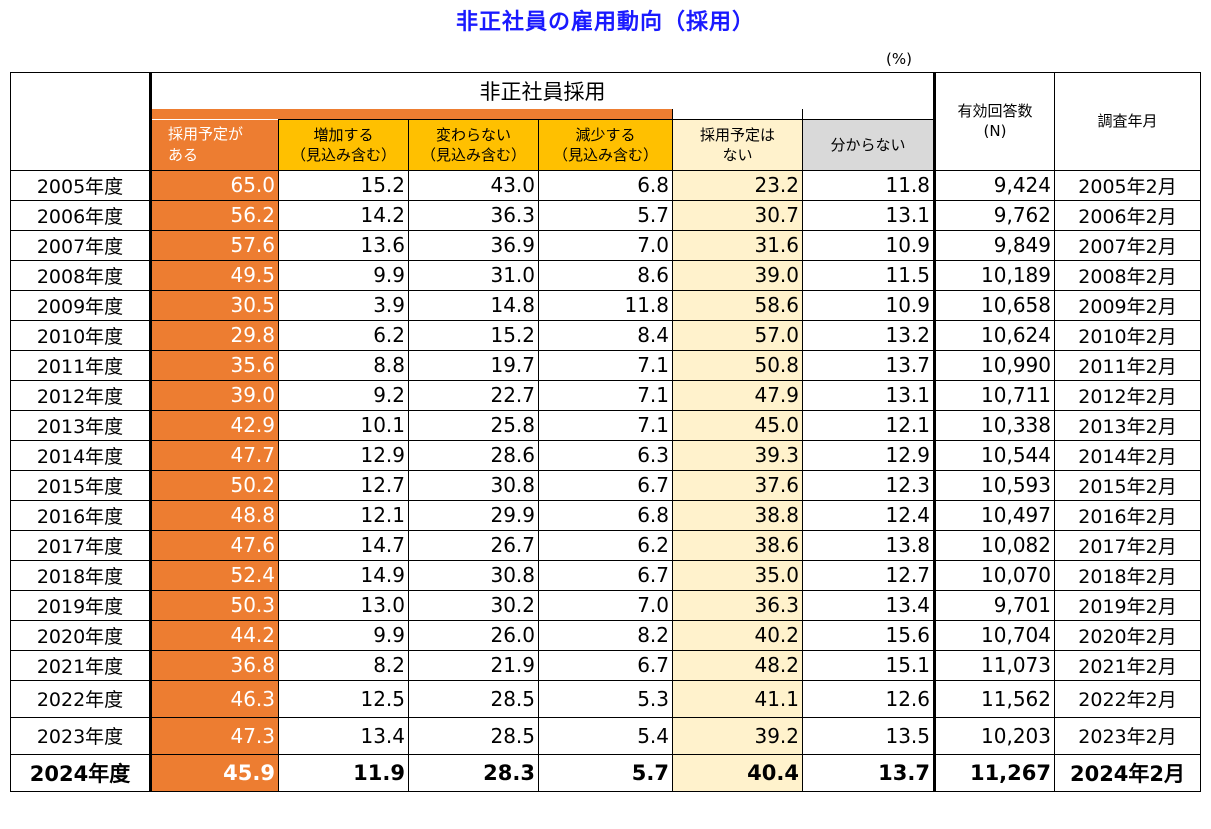 The width and height of the screenshot is (1211, 829). What do you see at coordinates (737, 515) in the screenshot?
I see `cell-no-plan: 38.8` at bounding box center [737, 515].